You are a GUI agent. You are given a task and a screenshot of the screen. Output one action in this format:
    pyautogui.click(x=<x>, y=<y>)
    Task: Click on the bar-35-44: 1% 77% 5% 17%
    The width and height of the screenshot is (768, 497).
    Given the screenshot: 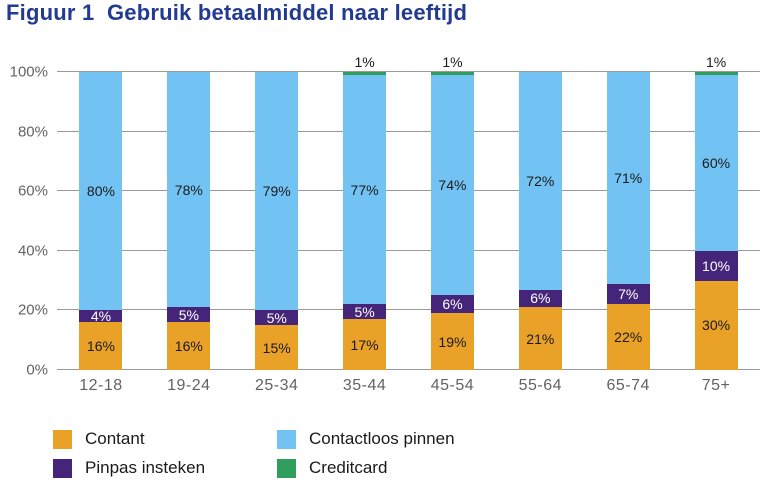 What is the action you would take?
    pyautogui.click(x=365, y=212)
    